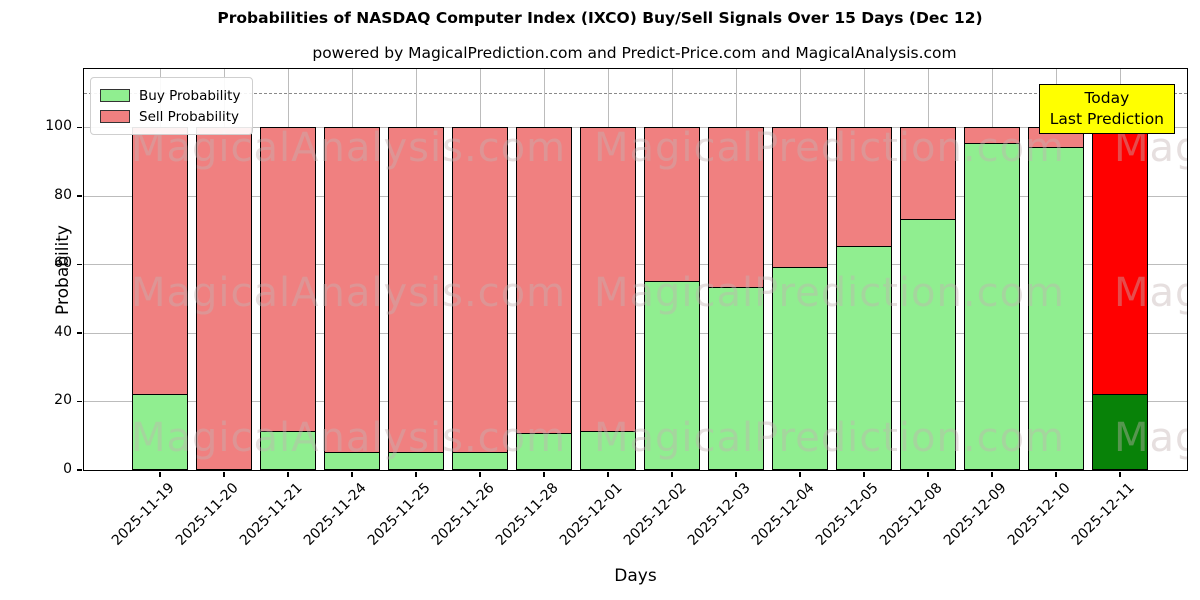  I want to click on today-annotation-line1: Today, so click(1107, 98).